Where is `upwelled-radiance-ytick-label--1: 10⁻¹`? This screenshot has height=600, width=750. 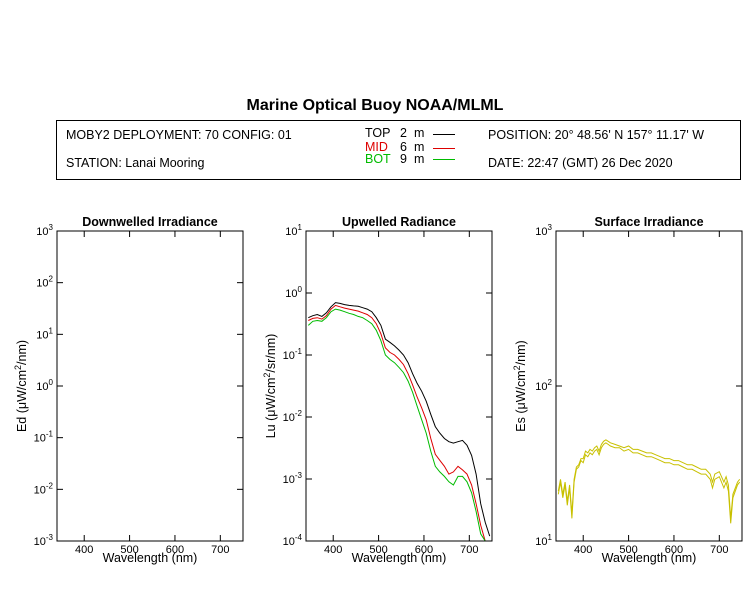
upwelled-radiance-ytick-label--1: 10⁻¹ is located at coordinates (293, 354).